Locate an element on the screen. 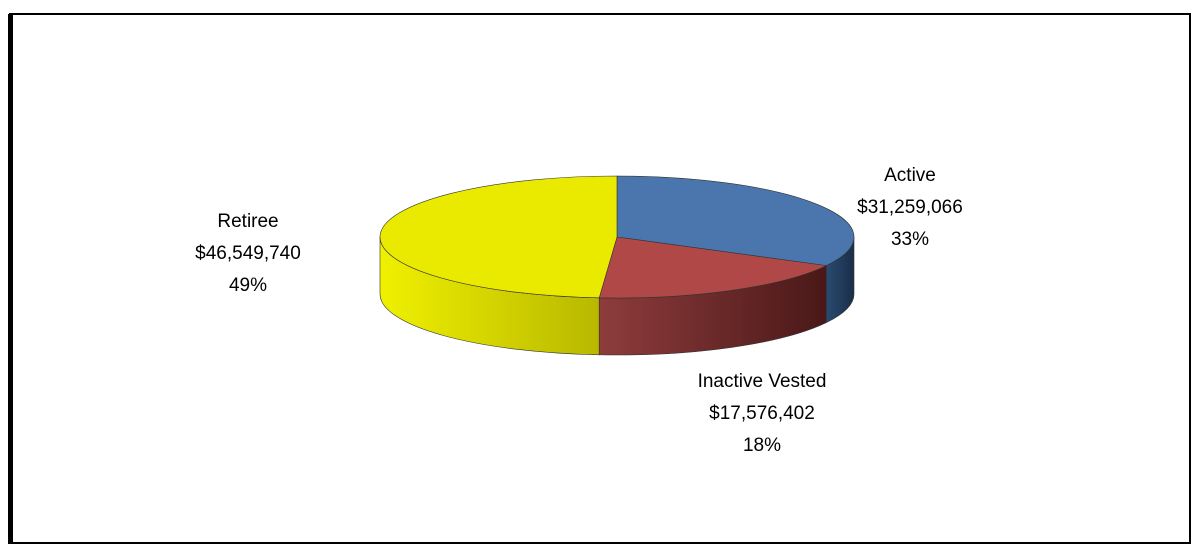 This screenshot has height=546, width=1200. slice-value-label: $46,549,740 is located at coordinates (248, 253).